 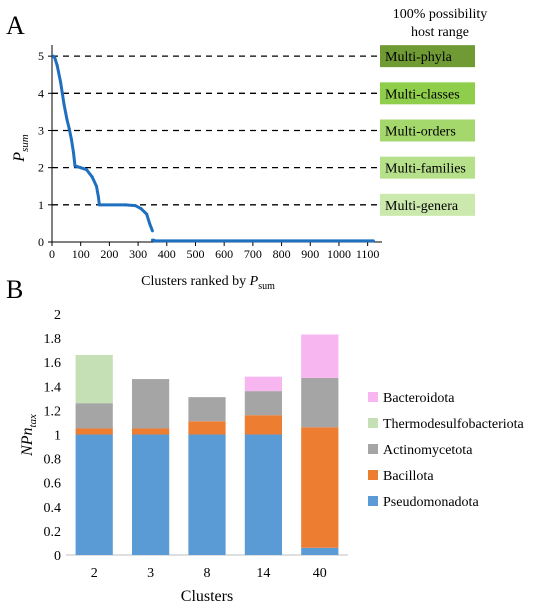 I want to click on panel-a-x-tick-label: 100, so click(x=81, y=254).